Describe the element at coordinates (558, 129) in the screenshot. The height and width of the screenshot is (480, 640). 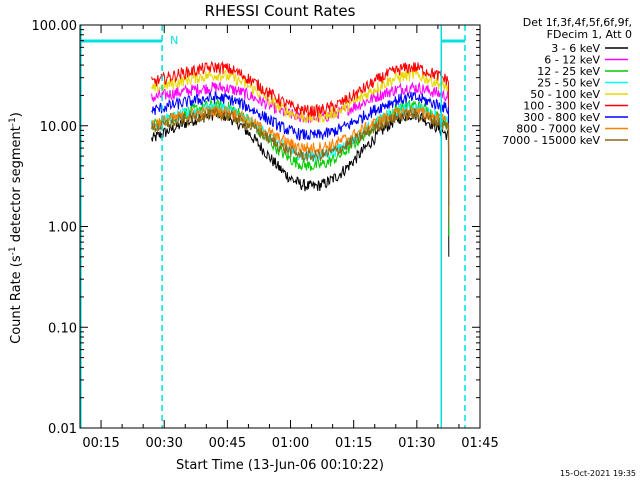
I see `legend-entry-label: 800 - 7000 keV` at that location.